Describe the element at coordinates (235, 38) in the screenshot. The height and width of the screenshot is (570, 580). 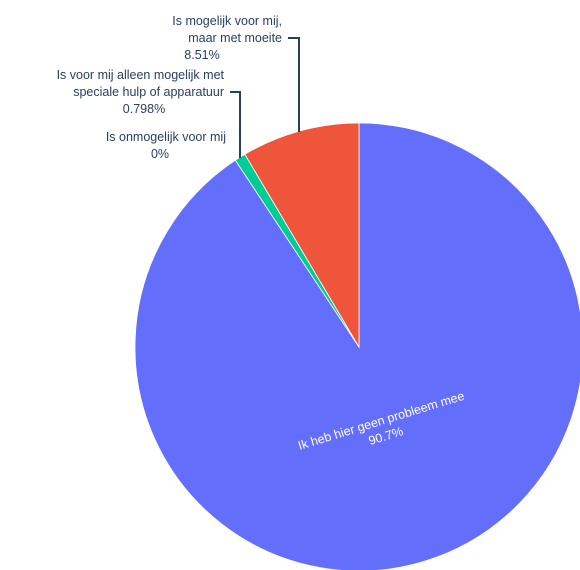
I see `slice-label-line: maar met moeite` at that location.